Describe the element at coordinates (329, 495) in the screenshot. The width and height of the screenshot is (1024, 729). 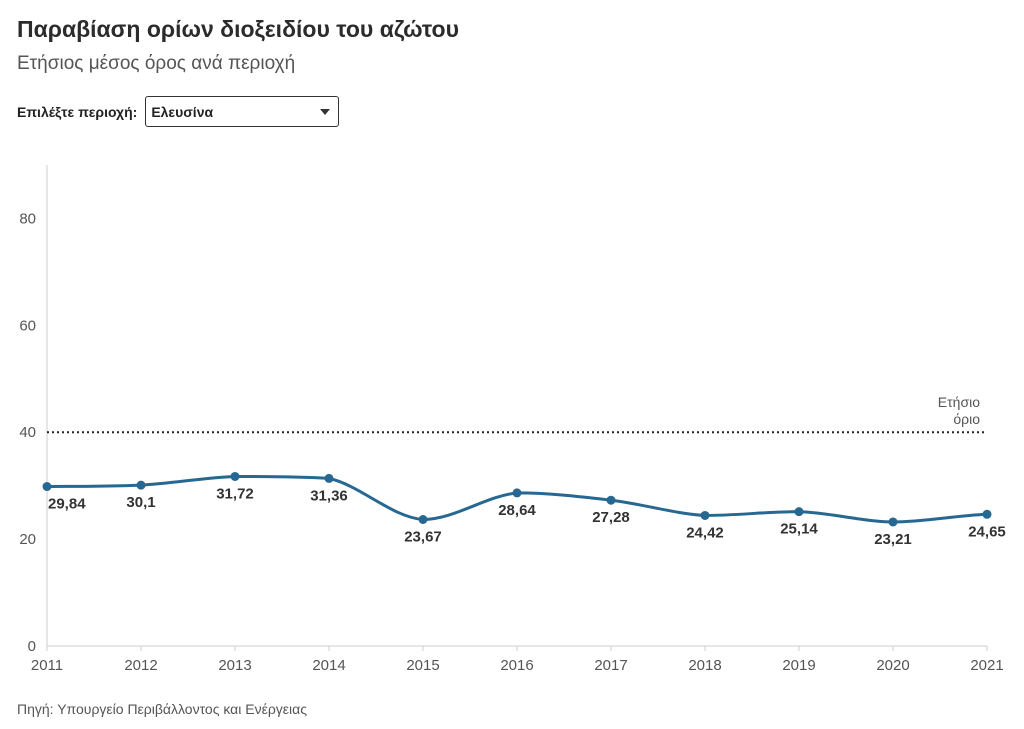
I see `data-label: 31,36` at that location.